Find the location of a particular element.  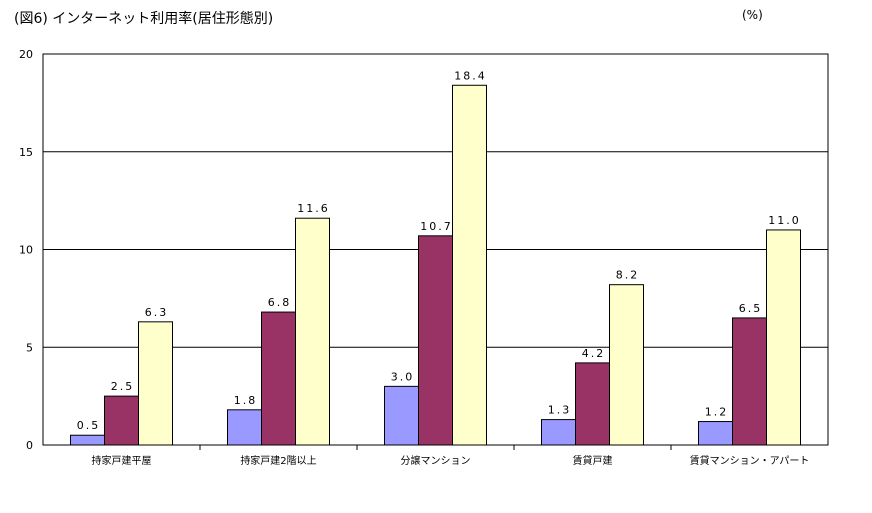

data-label: 1.3 is located at coordinates (560, 410).